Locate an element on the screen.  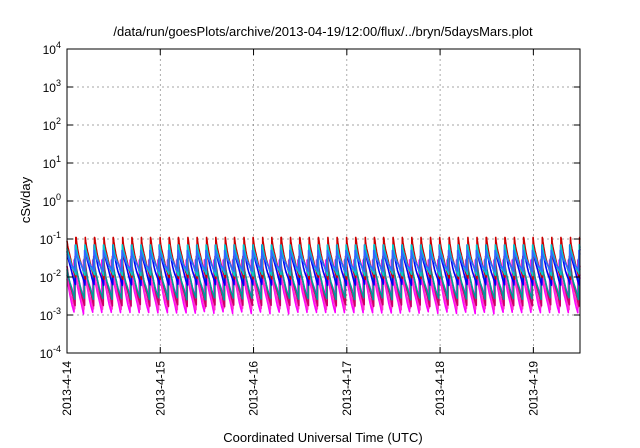
y-tick-label: 10⁻⁴ is located at coordinates (50, 352).